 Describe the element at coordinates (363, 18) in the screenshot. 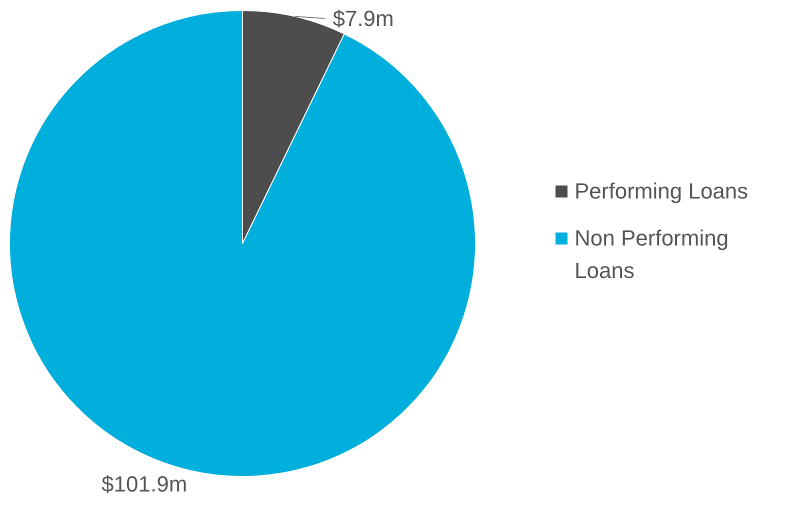

I see `data-label: $7.9m` at that location.